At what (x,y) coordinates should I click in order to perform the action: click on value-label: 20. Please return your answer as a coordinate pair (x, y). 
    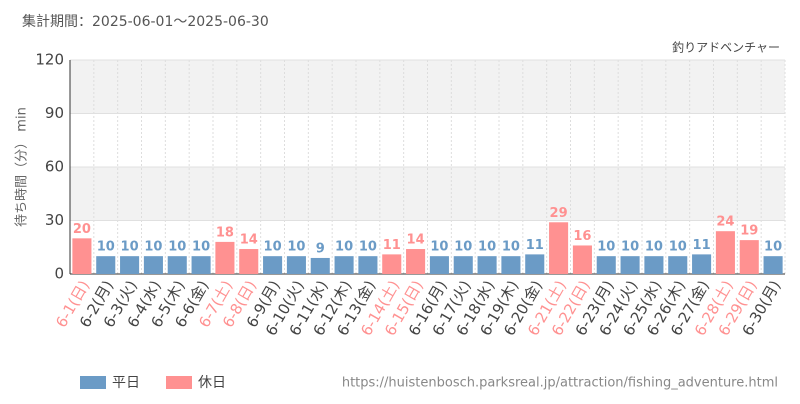
    Looking at the image, I should click on (82, 229).